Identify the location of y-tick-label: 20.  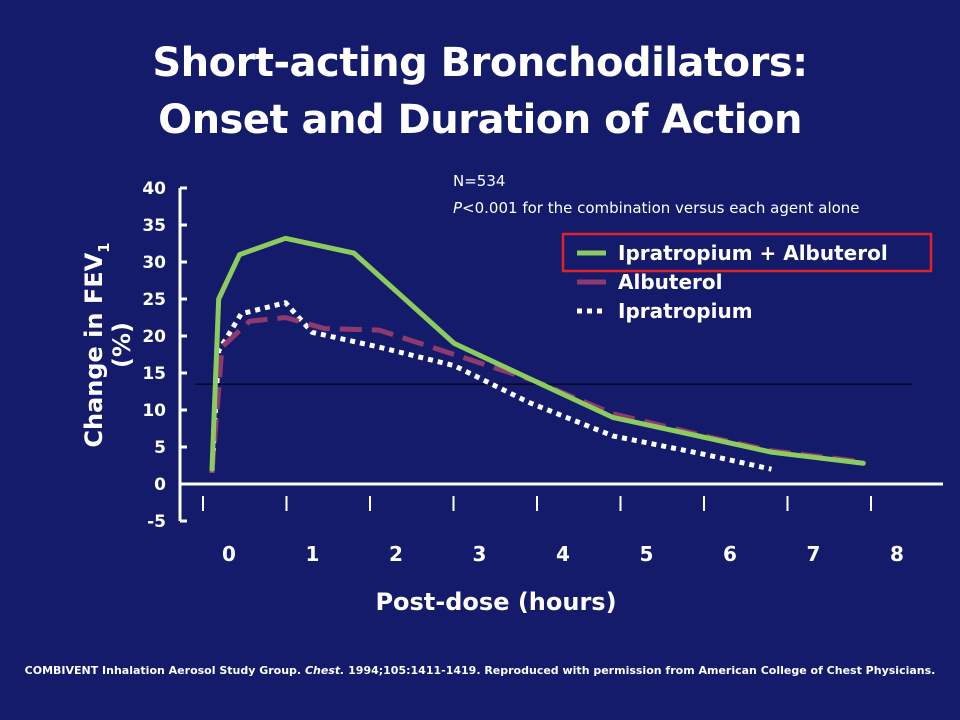
(154, 337).